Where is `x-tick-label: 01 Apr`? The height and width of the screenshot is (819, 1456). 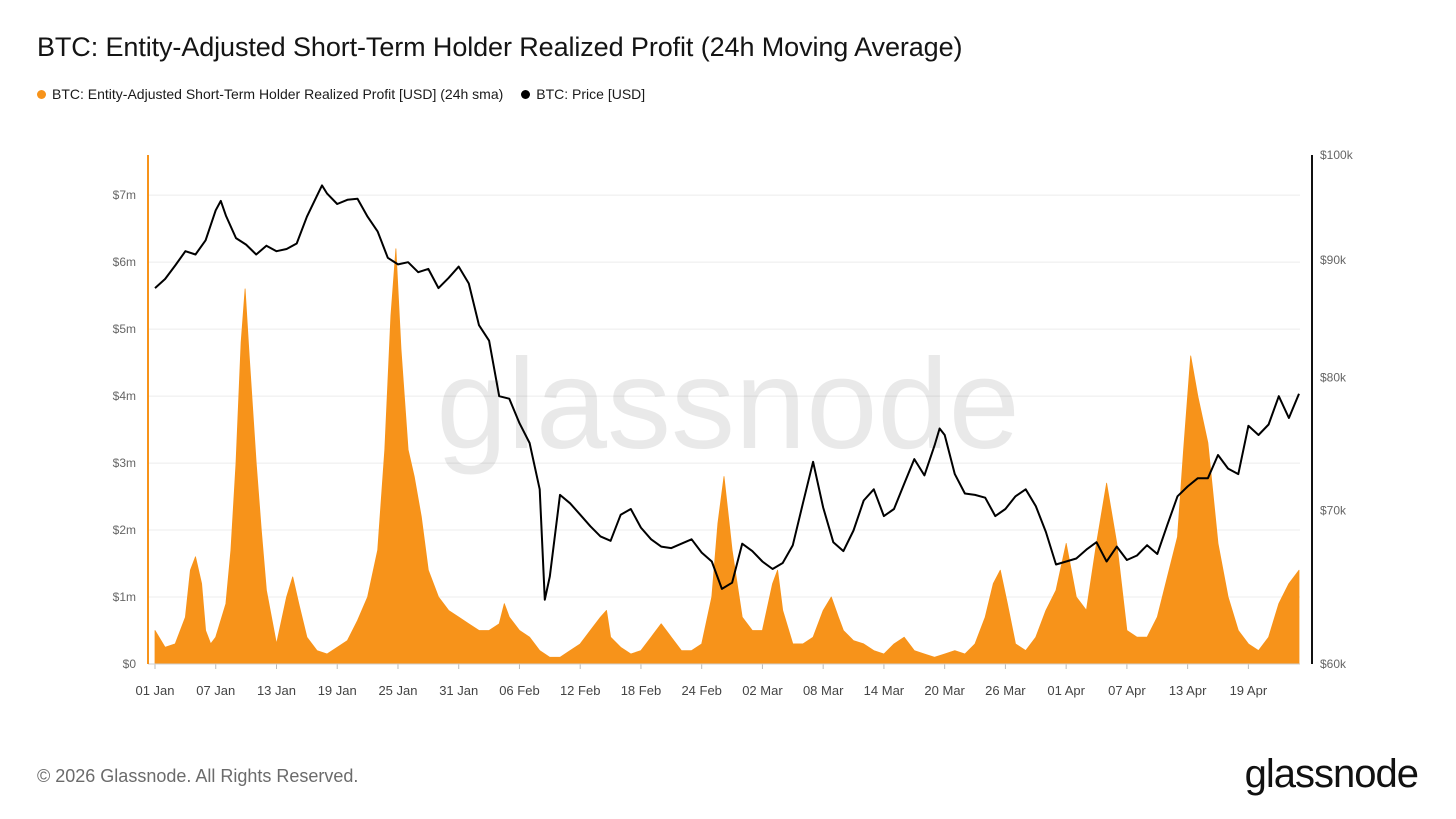 x-tick-label: 01 Apr is located at coordinates (1066, 690).